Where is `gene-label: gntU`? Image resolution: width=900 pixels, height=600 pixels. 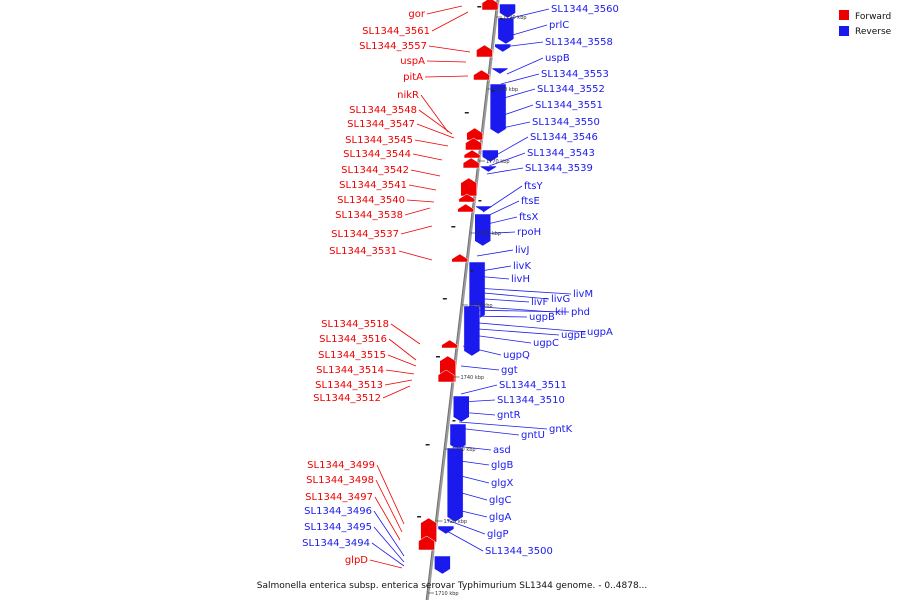
gene-label: gntU is located at coordinates (533, 435).